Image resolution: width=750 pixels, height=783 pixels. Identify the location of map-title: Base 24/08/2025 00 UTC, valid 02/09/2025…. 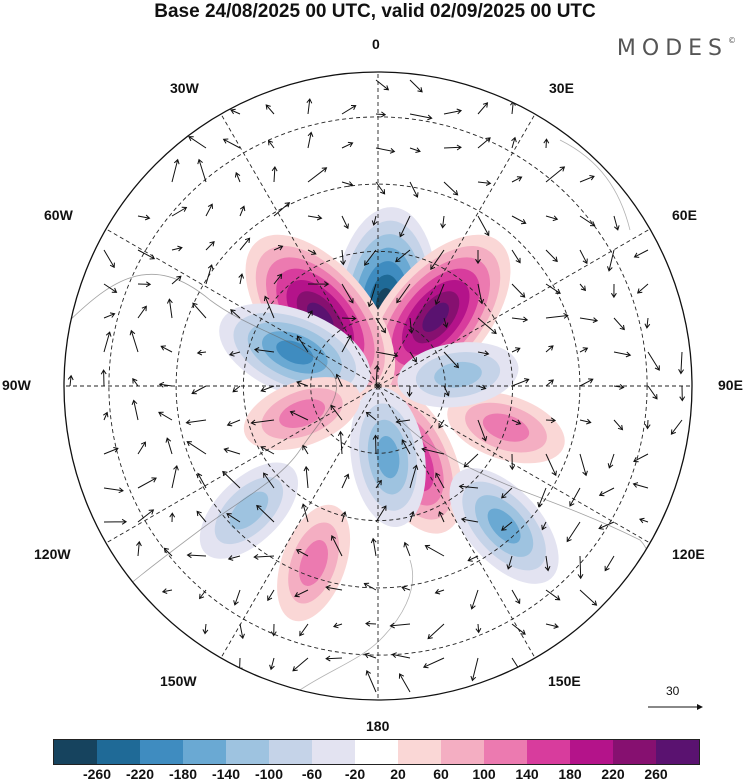
(375, 11).